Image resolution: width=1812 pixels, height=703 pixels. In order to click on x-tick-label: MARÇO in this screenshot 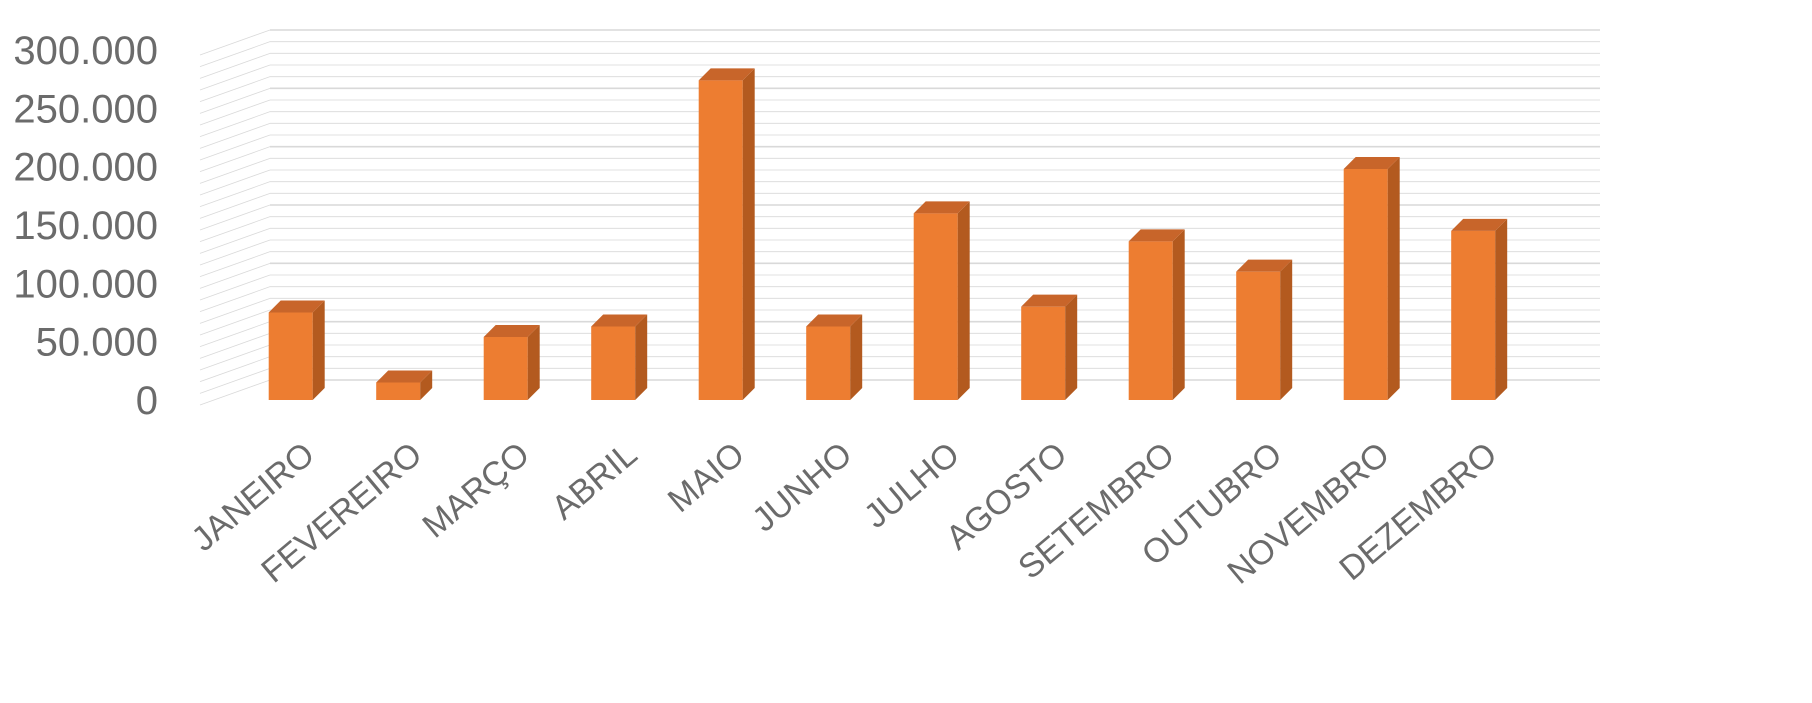, I will do `click(475, 490)`.